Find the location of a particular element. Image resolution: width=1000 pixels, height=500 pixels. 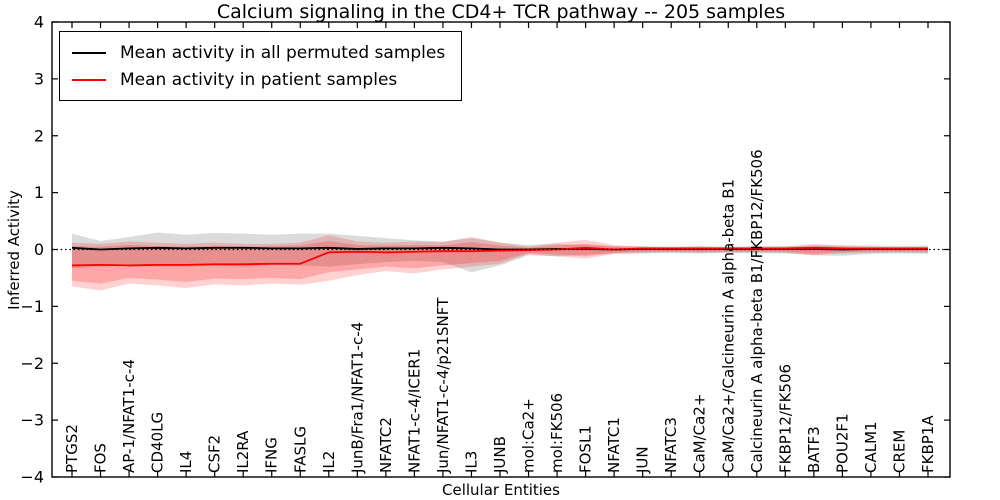

x-tick-label: CaM/Ca2+/Calcineurin A alpha-beta B1 is located at coordinates (728, 326).